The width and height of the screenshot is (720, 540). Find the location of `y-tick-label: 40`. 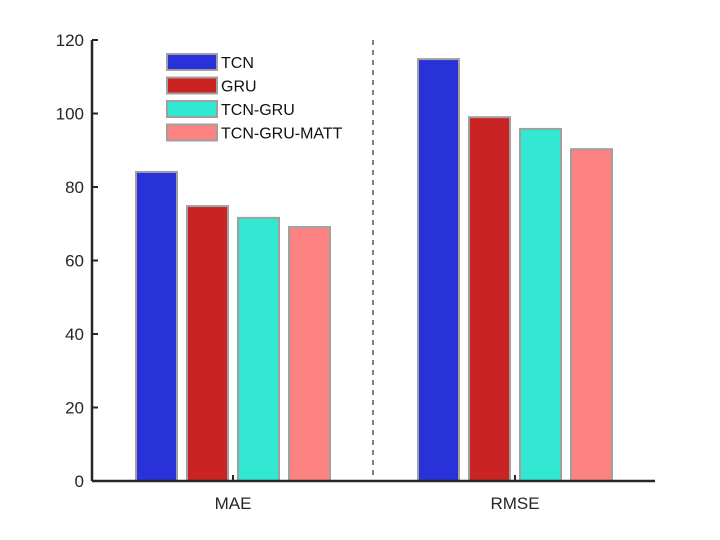

y-tick-label: 40 is located at coordinates (74, 334).